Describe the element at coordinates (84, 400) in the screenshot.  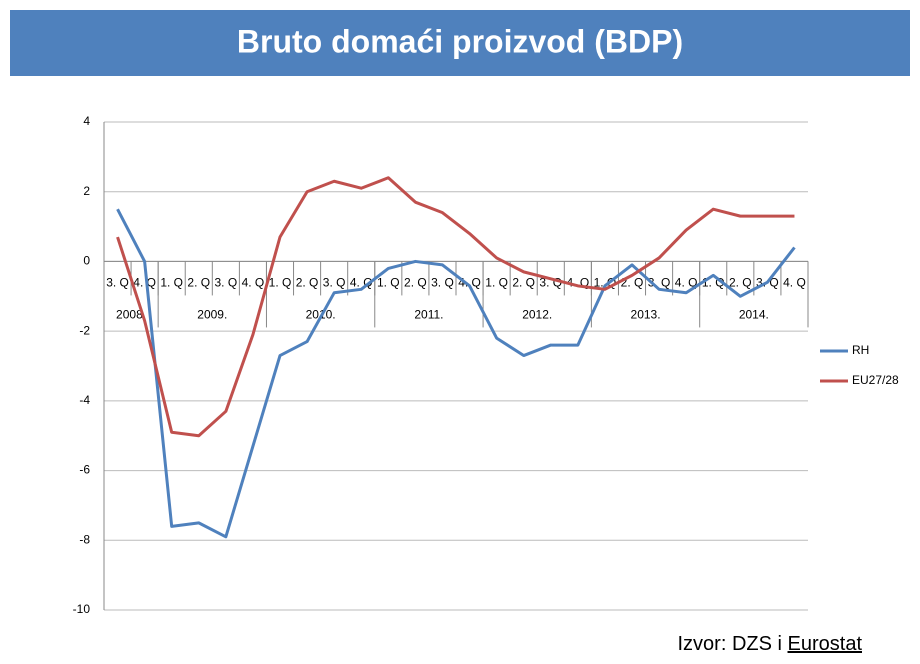
I see `y-tick-label: -4` at that location.